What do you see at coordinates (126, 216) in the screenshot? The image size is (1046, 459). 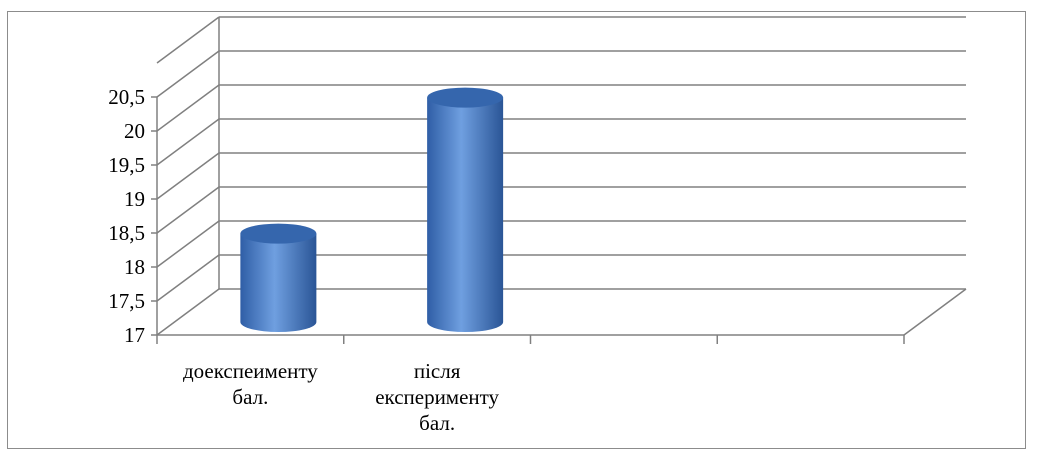 I see `y-tick-labels: 17 17,5 18 18,5 19 19,5 20 20,5` at bounding box center [126, 216].